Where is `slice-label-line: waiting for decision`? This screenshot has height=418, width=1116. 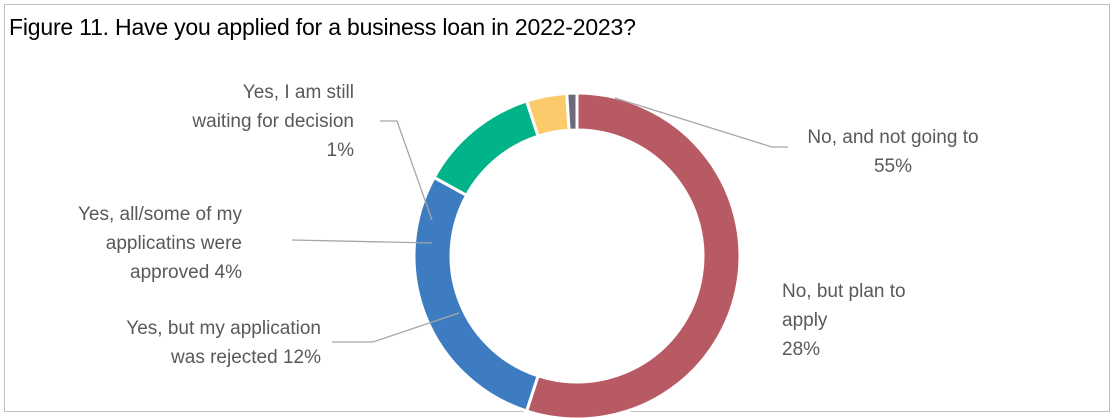
slice-label-line: waiting for decision is located at coordinates (272, 121).